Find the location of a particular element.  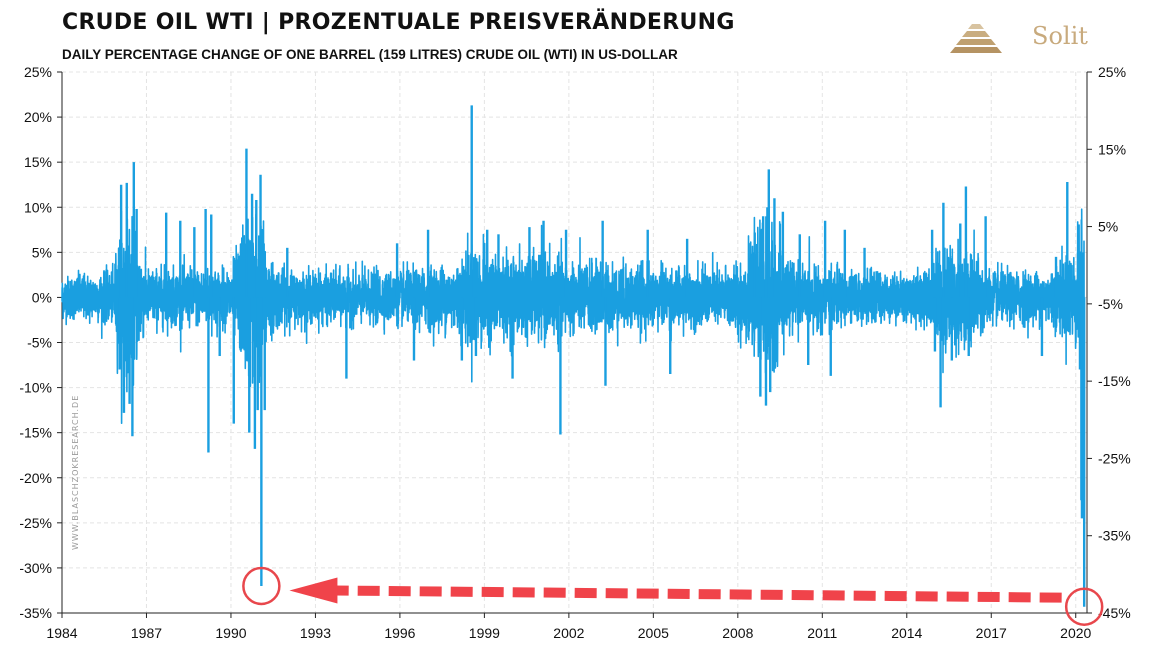

x-tick-label: 1996 is located at coordinates (399, 633).